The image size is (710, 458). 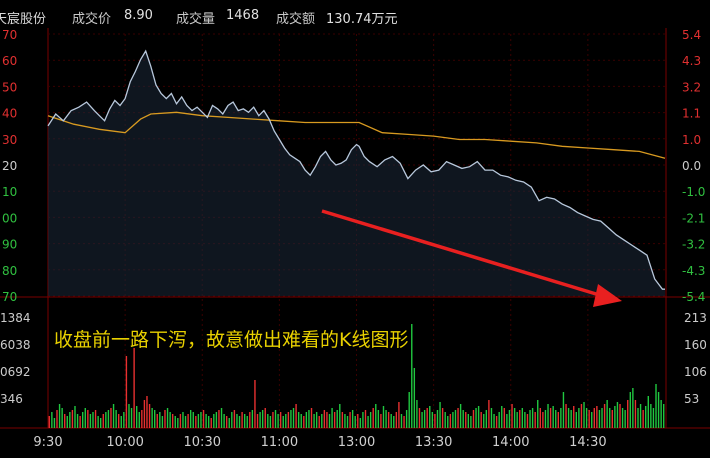 I want to click on right-axis-label: 3.2, so click(x=691, y=87).